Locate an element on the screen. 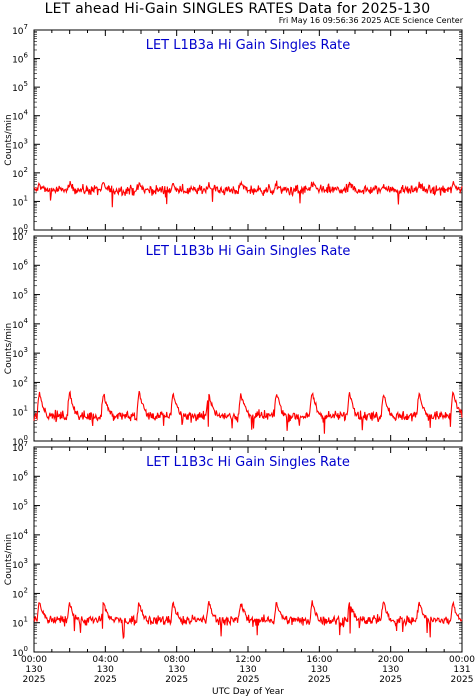 Image resolution: width=475 pixels, height=700 pixels. x-tick-label-time: 16:00 is located at coordinates (319, 660).